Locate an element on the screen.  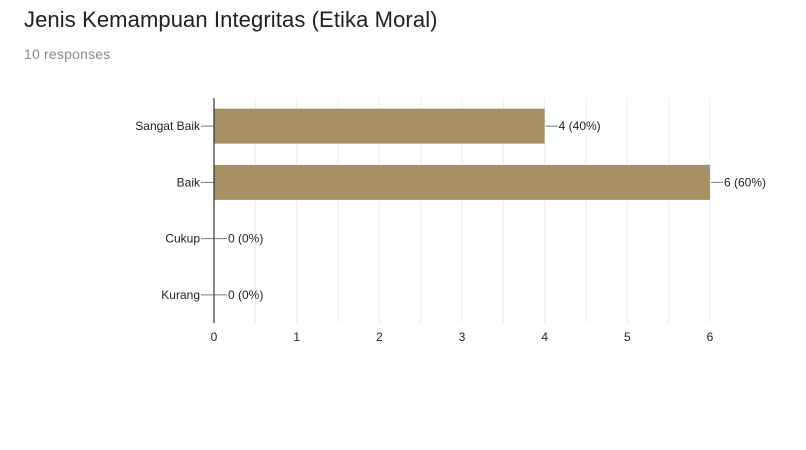
category-label: Baik is located at coordinates (189, 182).